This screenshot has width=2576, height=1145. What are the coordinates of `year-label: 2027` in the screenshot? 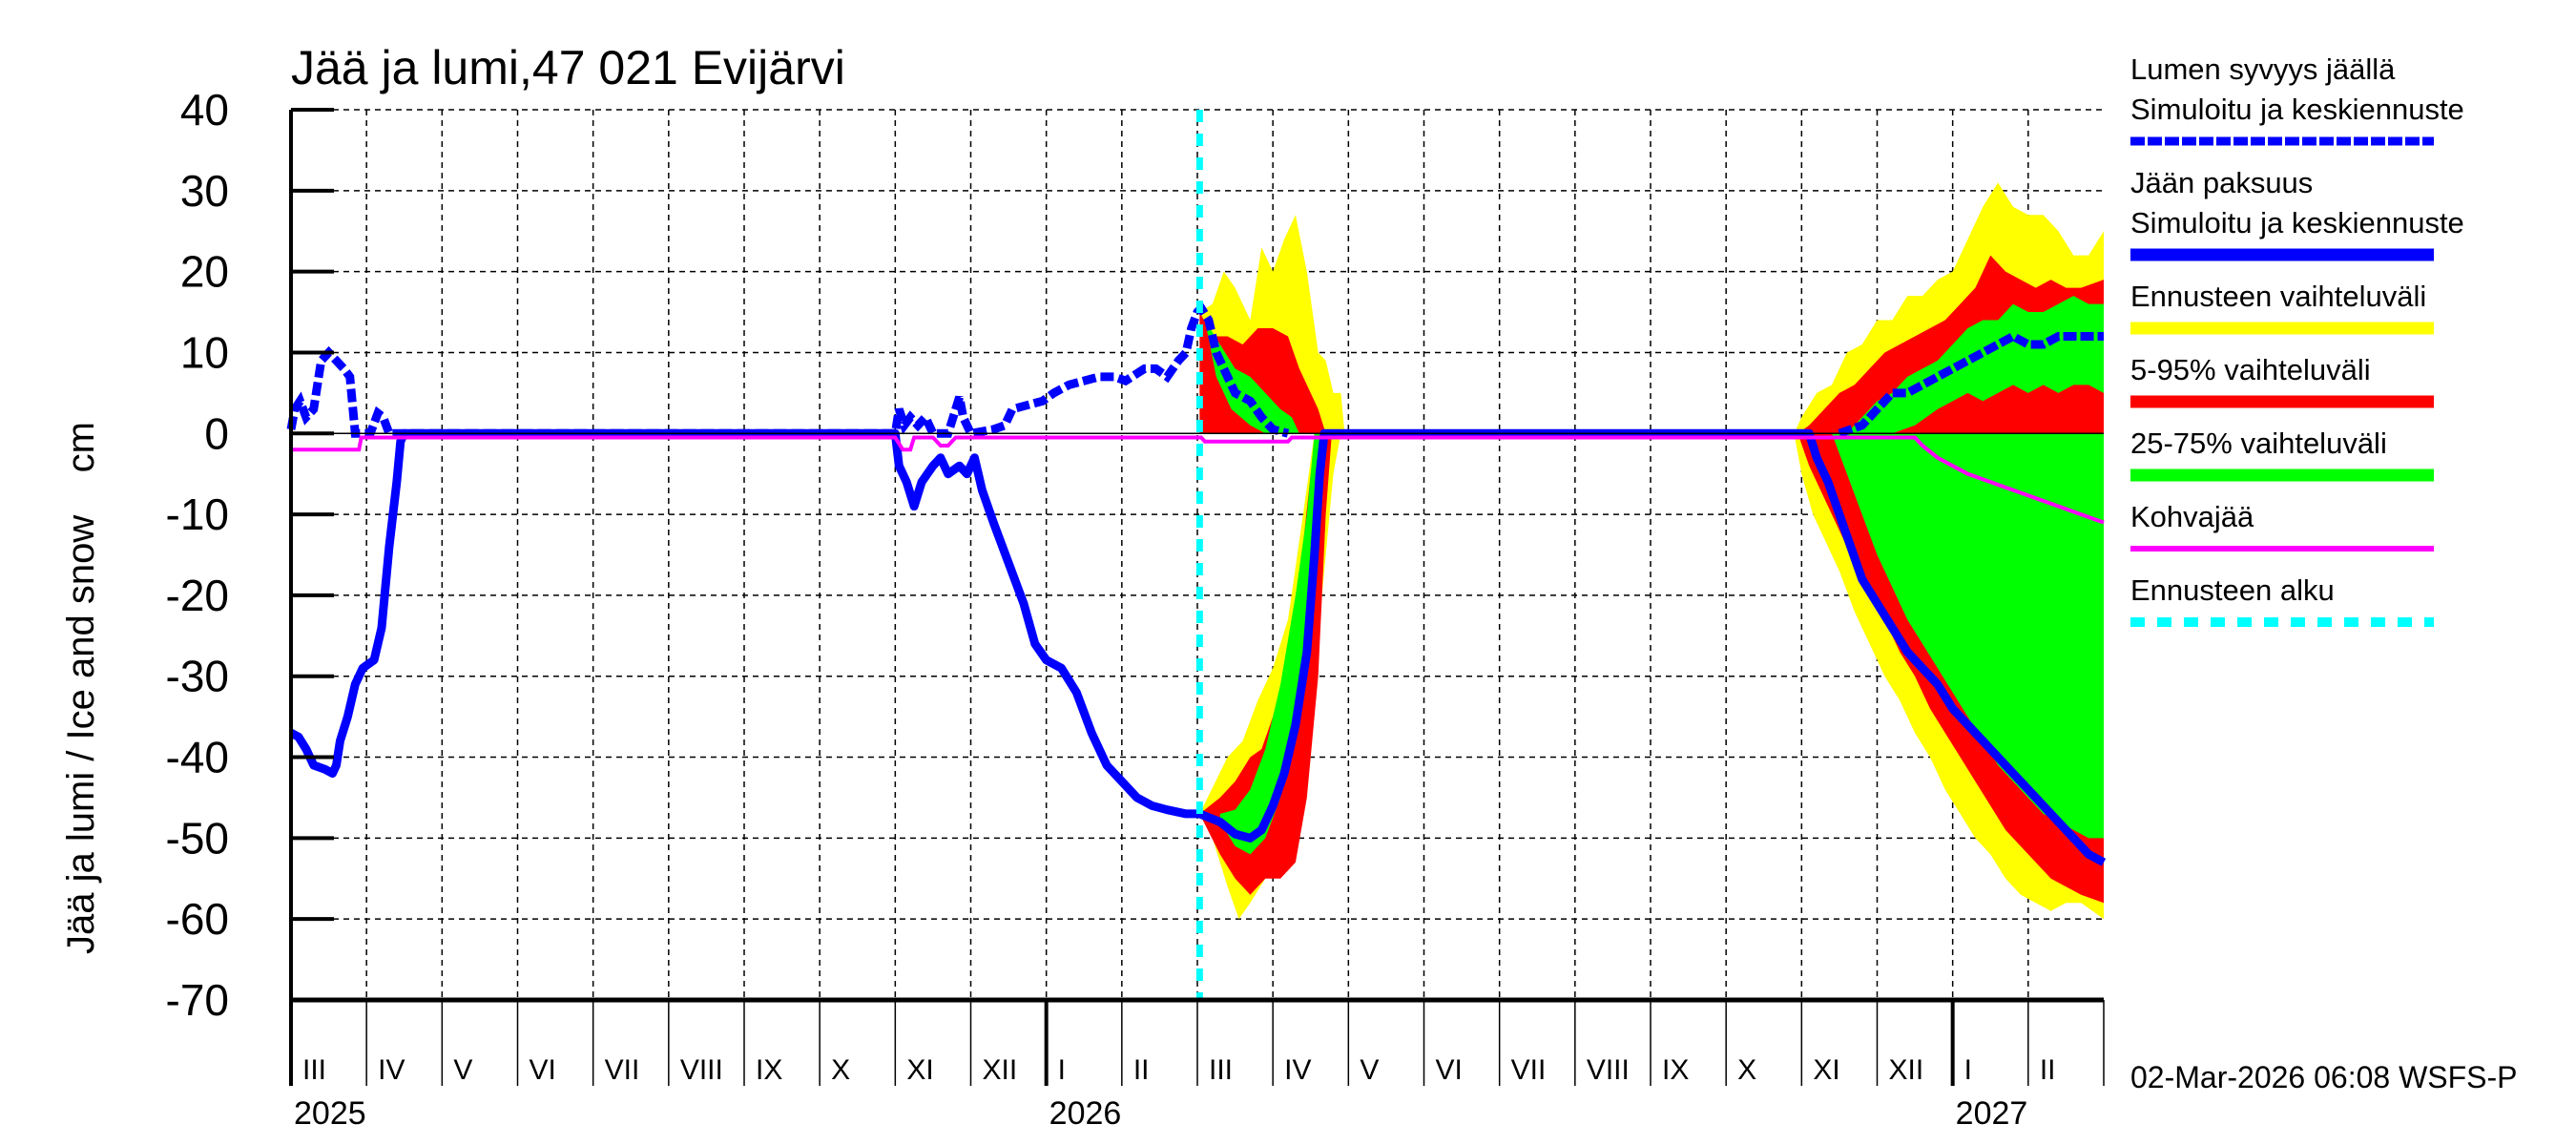 It's located at (1992, 1113).